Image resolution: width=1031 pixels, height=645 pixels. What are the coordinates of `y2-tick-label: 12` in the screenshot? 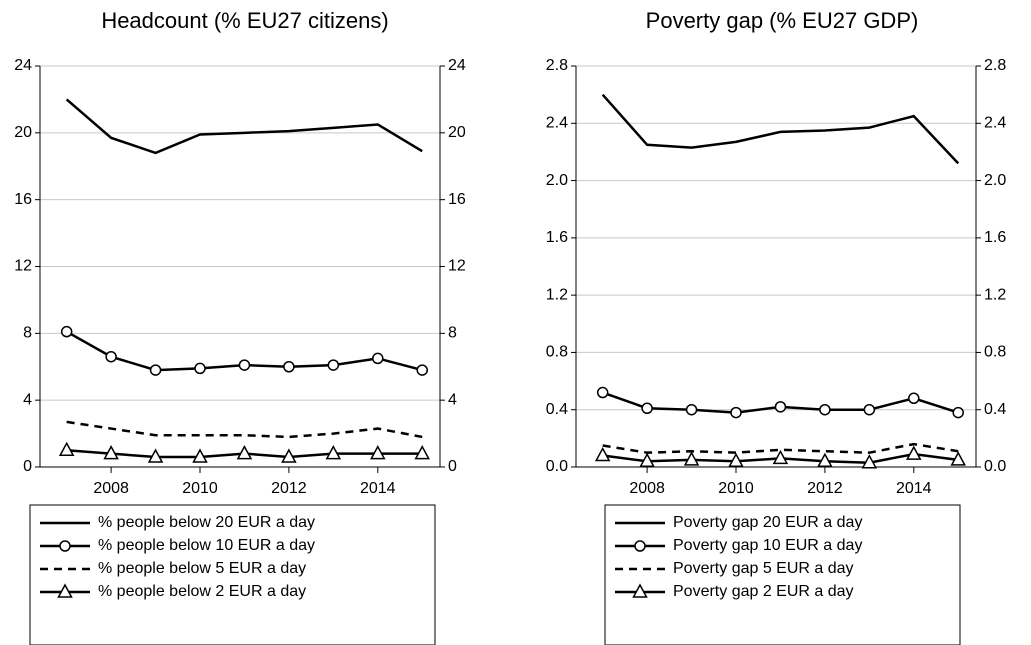 It's located at (457, 266).